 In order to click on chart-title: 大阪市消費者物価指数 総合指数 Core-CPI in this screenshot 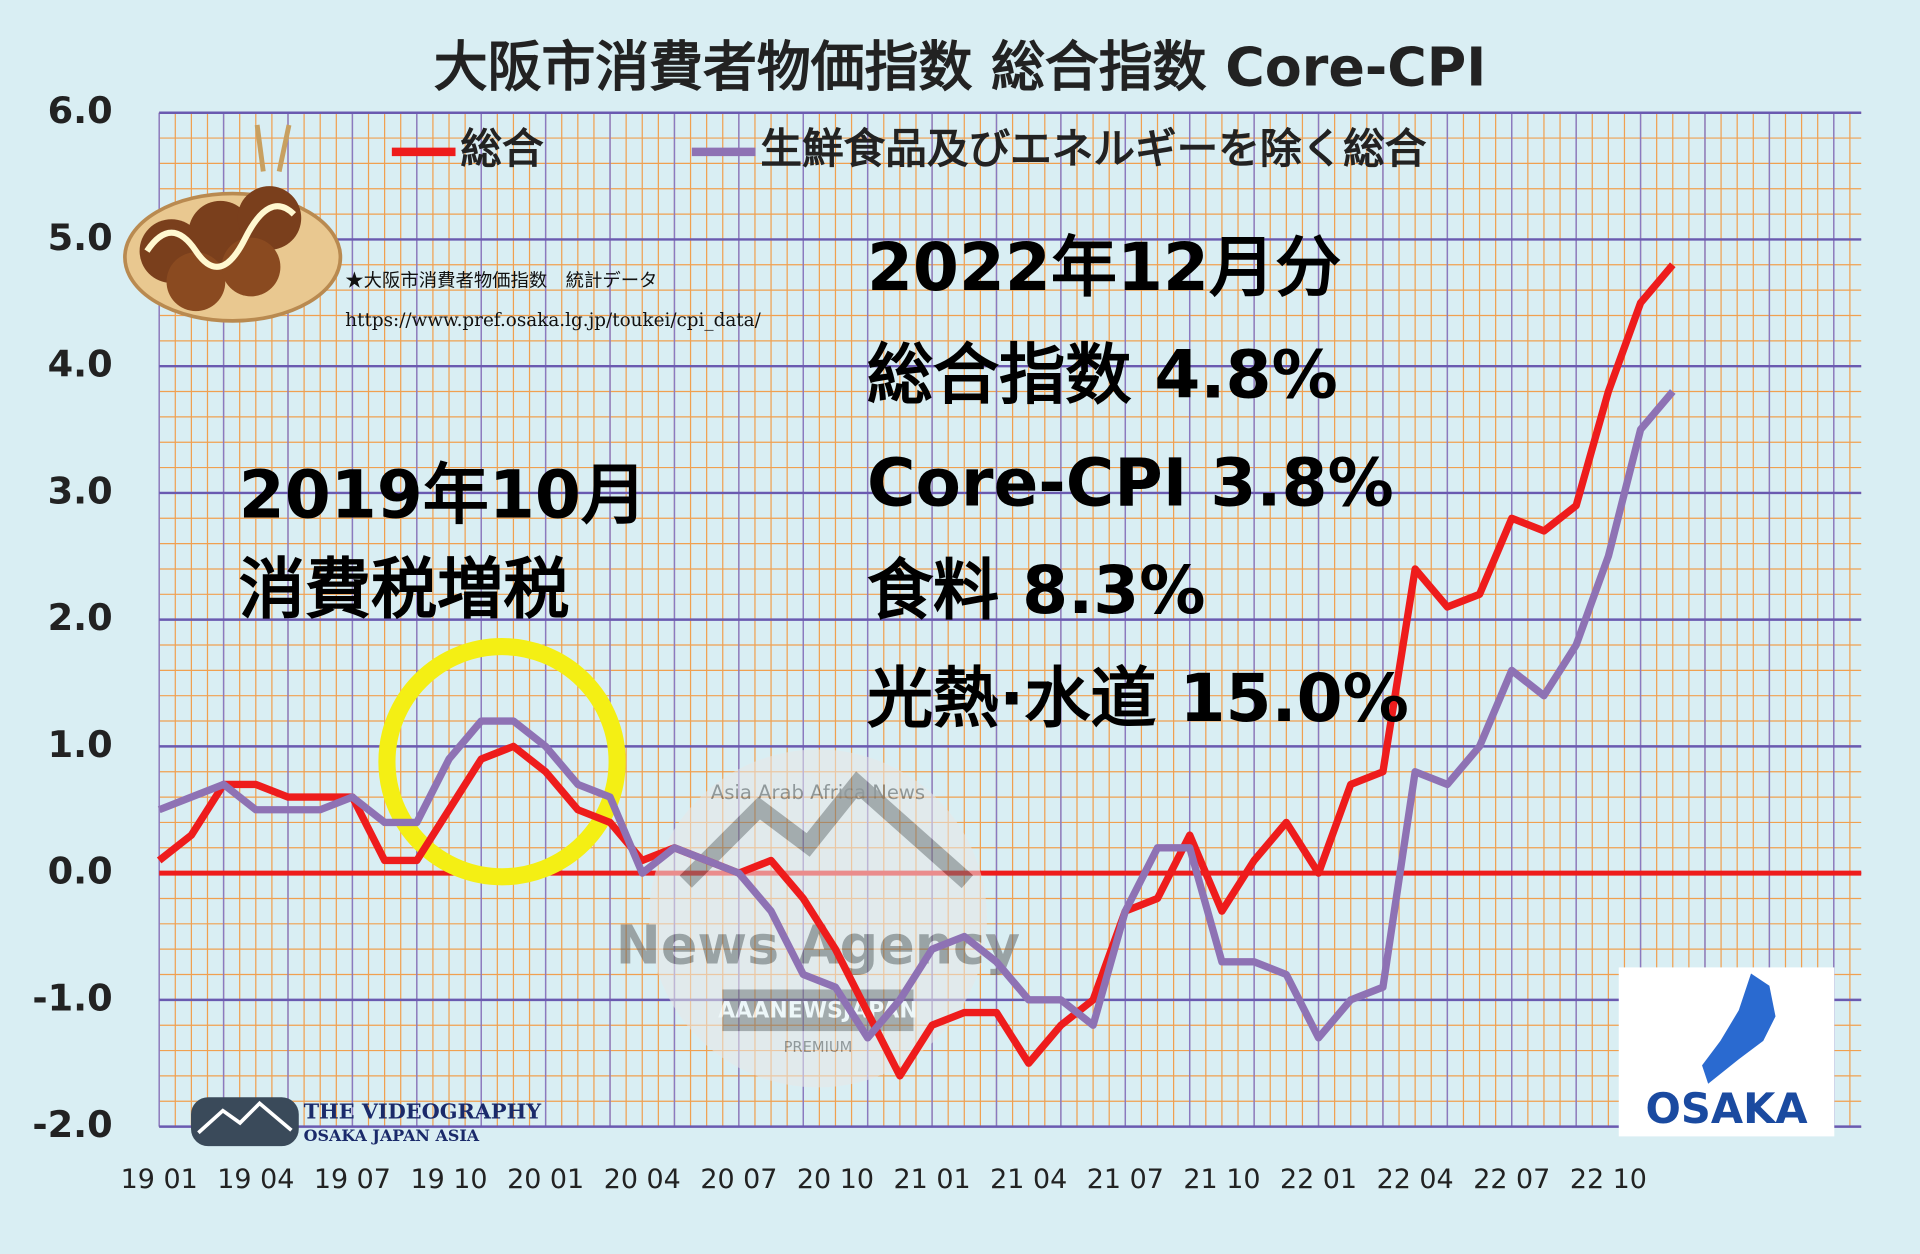, I will do `click(960, 67)`.